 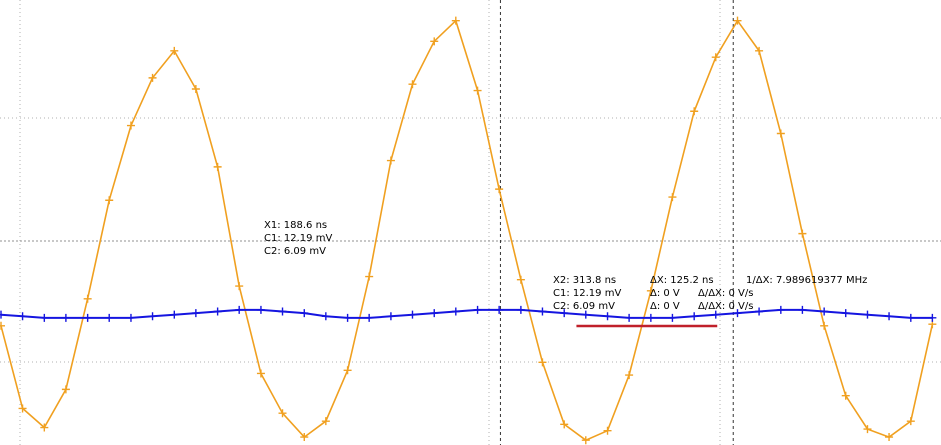 I want to click on cursor1-x-value: X1: 188.6 ns, so click(x=296, y=225).